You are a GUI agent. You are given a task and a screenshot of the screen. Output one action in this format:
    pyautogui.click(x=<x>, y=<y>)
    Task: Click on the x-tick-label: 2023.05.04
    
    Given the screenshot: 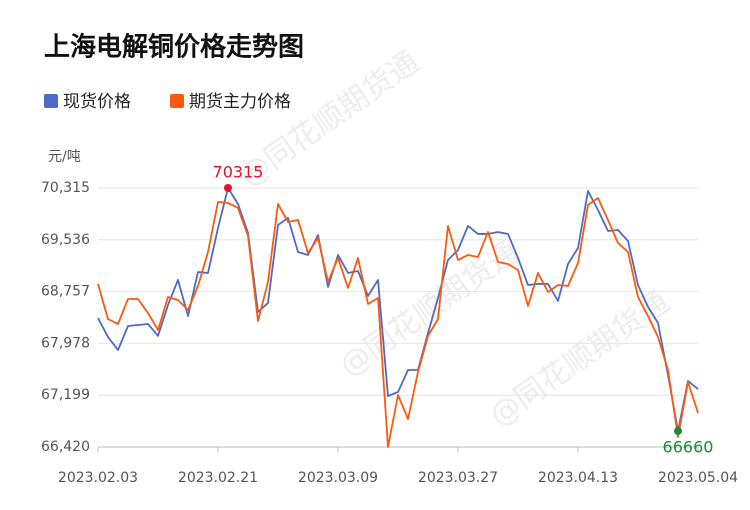 What is the action you would take?
    pyautogui.click(x=698, y=478)
    